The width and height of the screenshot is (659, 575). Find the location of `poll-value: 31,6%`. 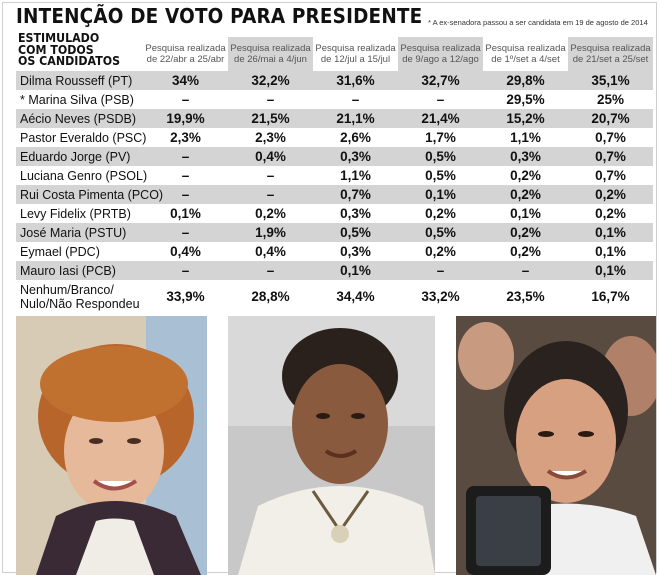

poll-value: 31,6% is located at coordinates (355, 80).